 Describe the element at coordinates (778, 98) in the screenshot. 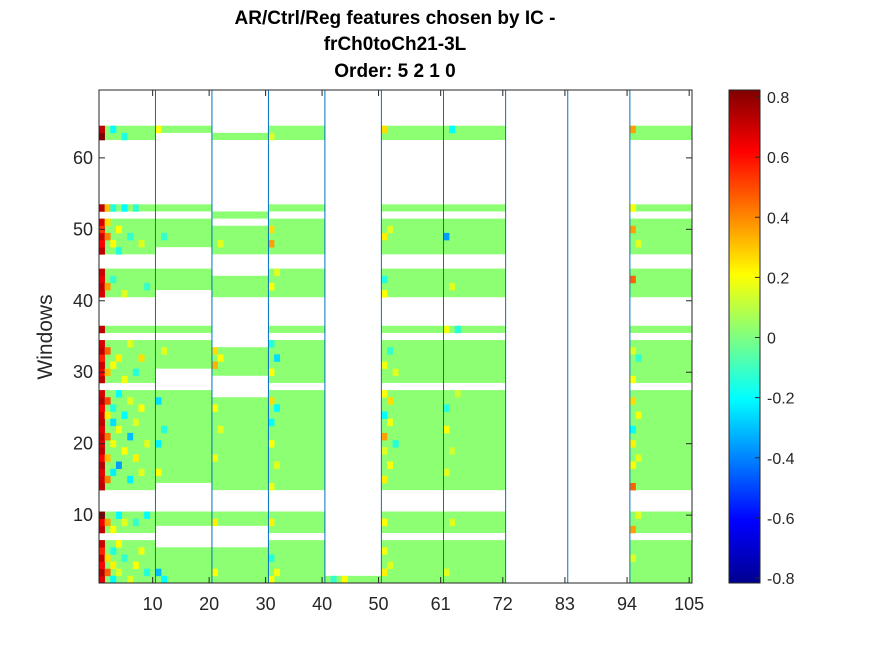

I see `colorbar-tick-label-0: 0.8` at that location.